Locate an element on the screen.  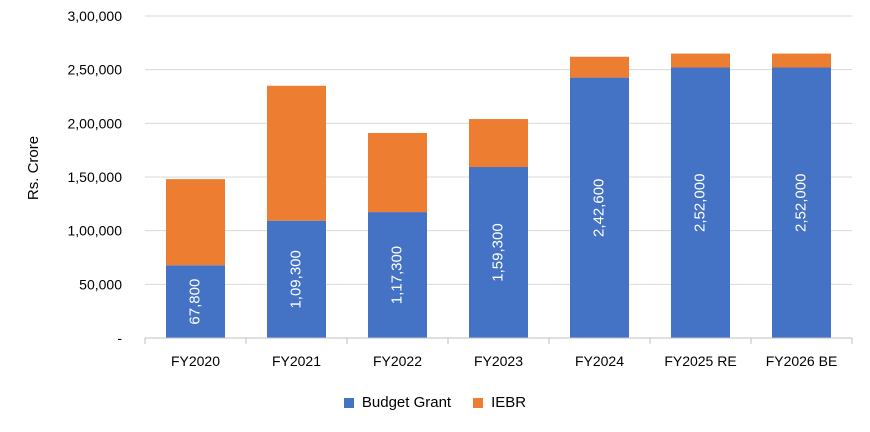
data-label: 1,09,300 is located at coordinates (295, 279).